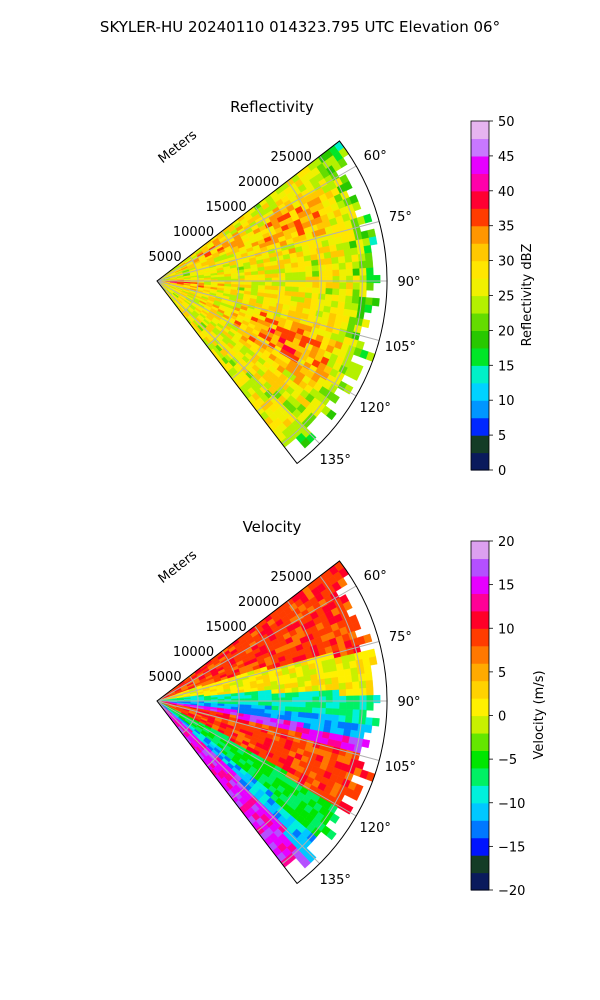 The height and width of the screenshot is (1000, 600). I want to click on colorbar-tick-label: 30, so click(506, 262).